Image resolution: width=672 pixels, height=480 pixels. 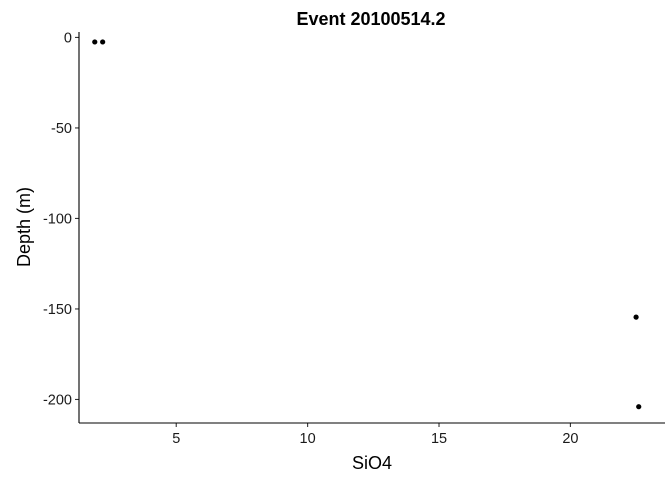 I want to click on x-tick-label: 15, so click(x=439, y=439).